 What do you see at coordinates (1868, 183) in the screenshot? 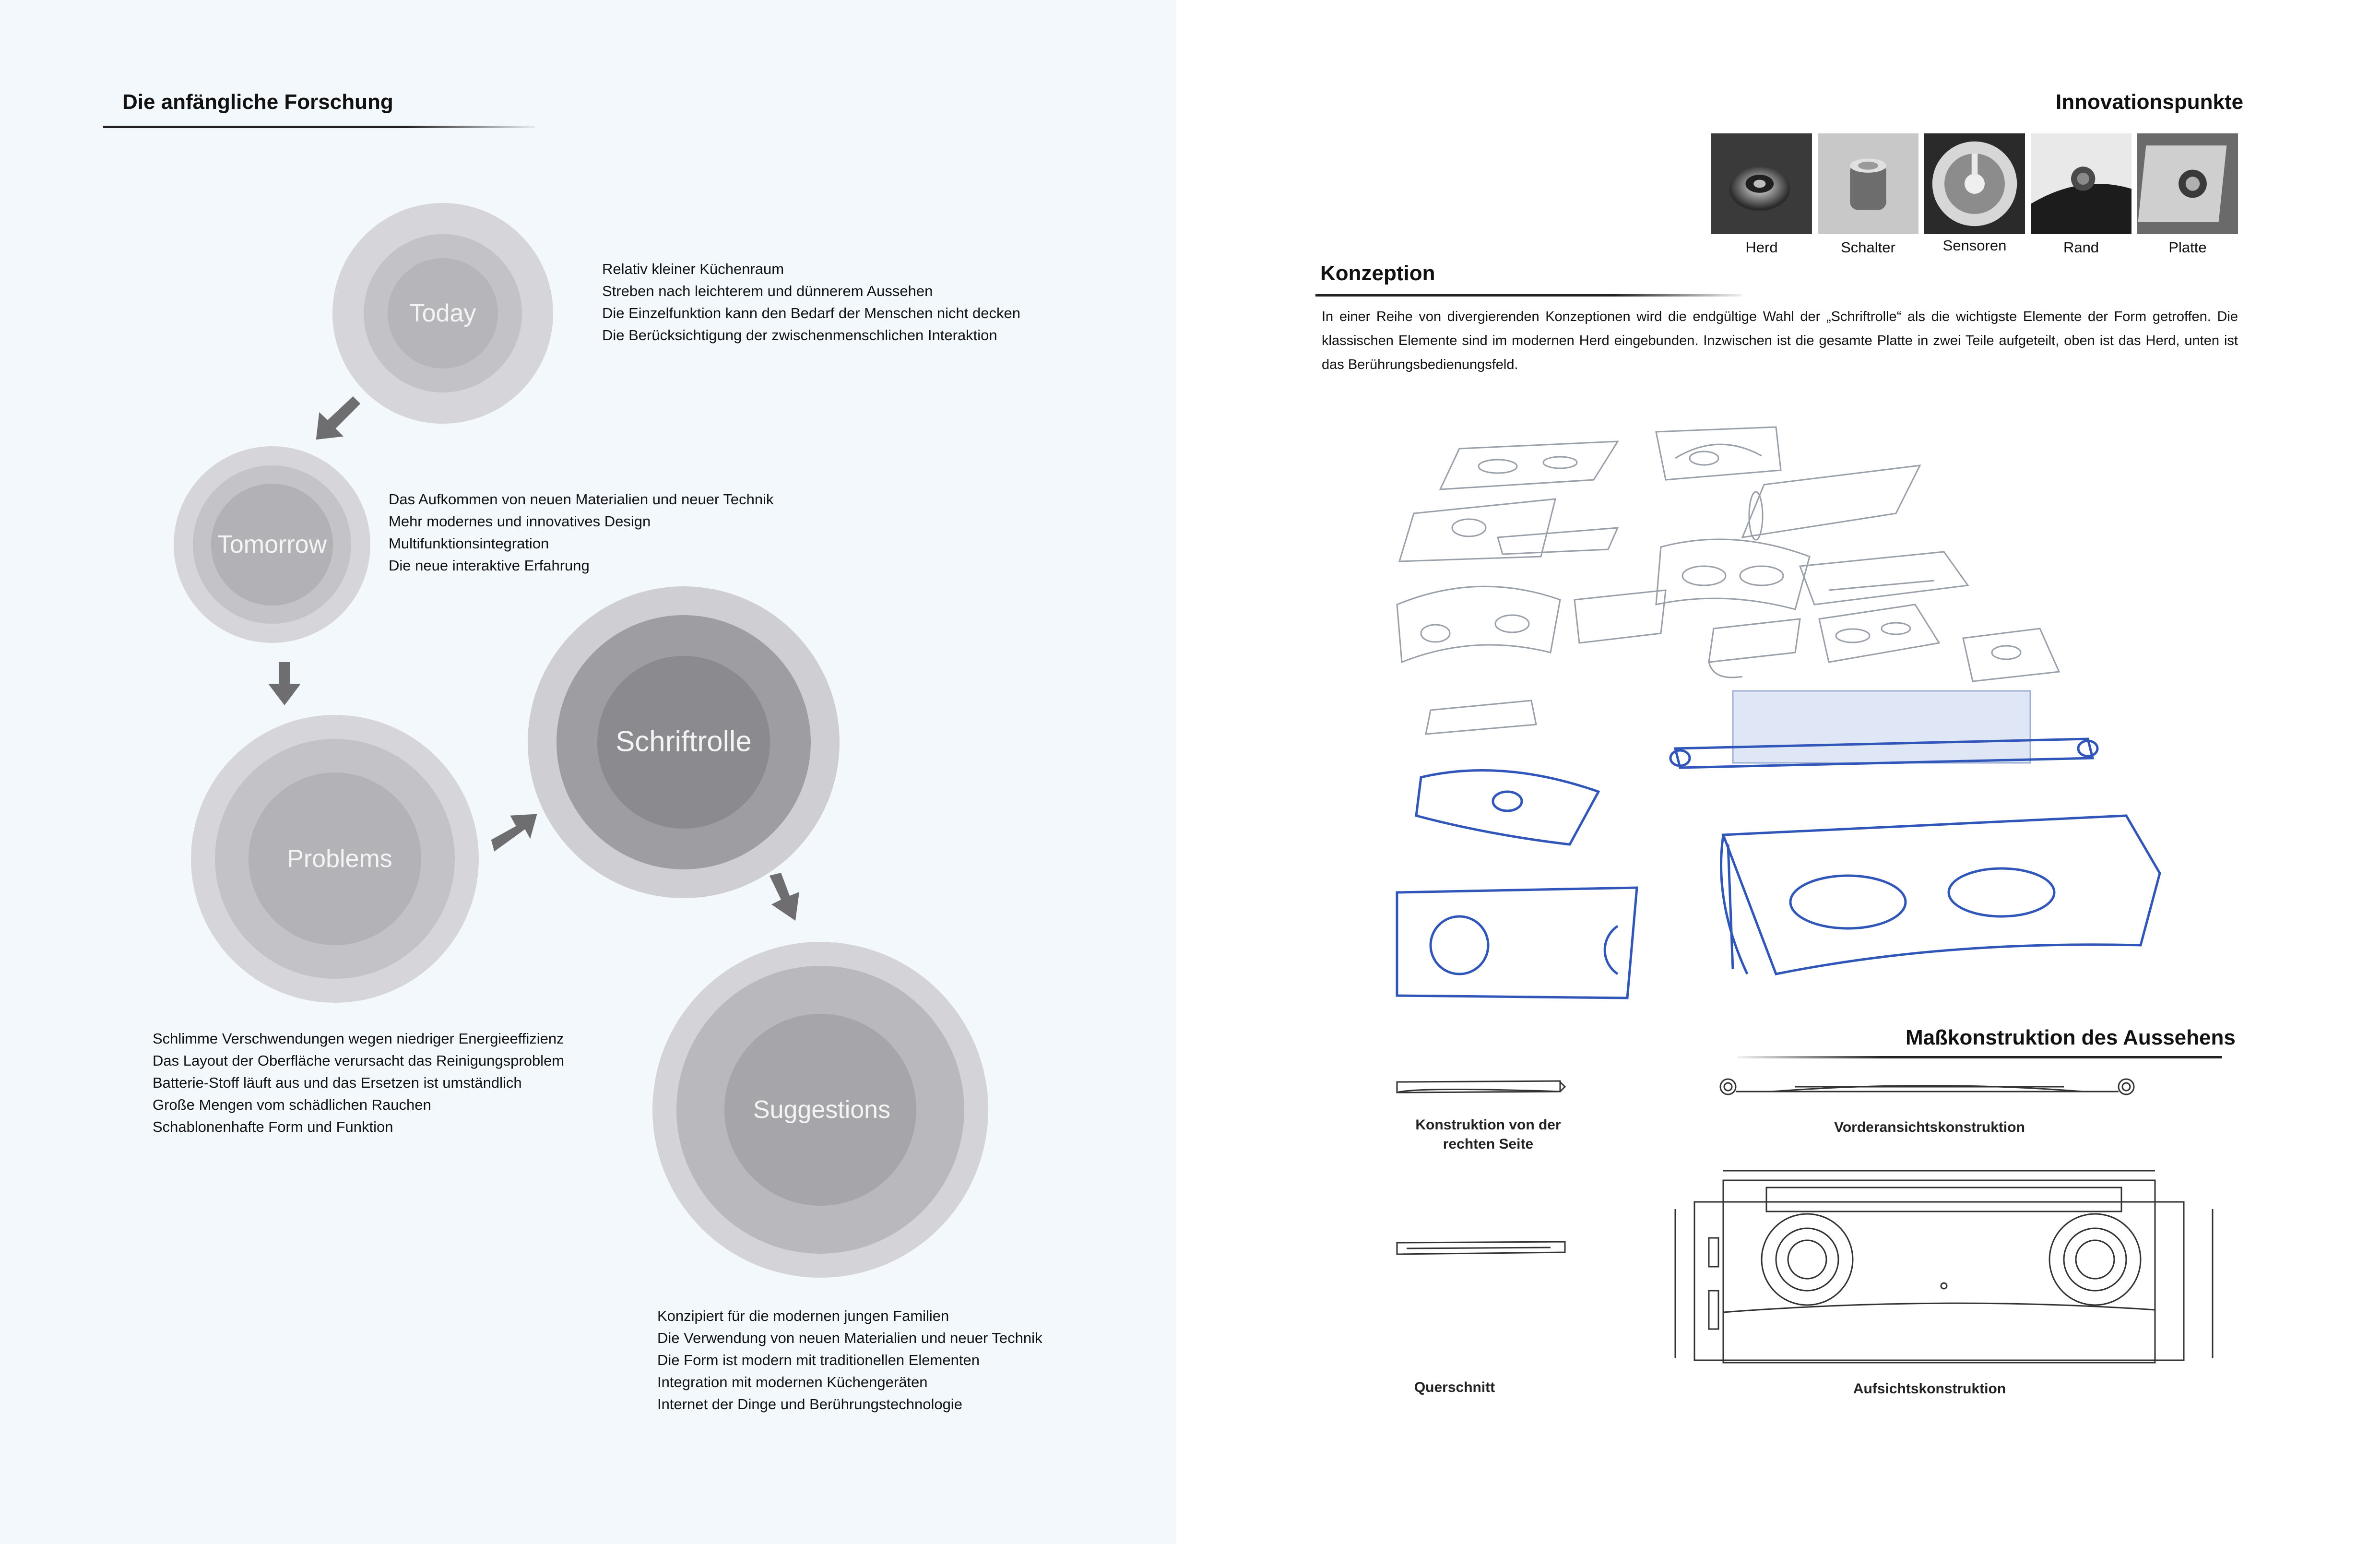
I see `schalter-photo` at bounding box center [1868, 183].